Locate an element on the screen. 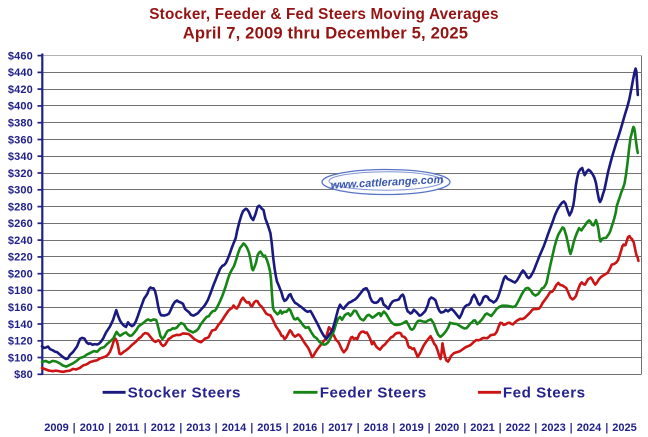  svg-text: $140 is located at coordinates (20, 325).